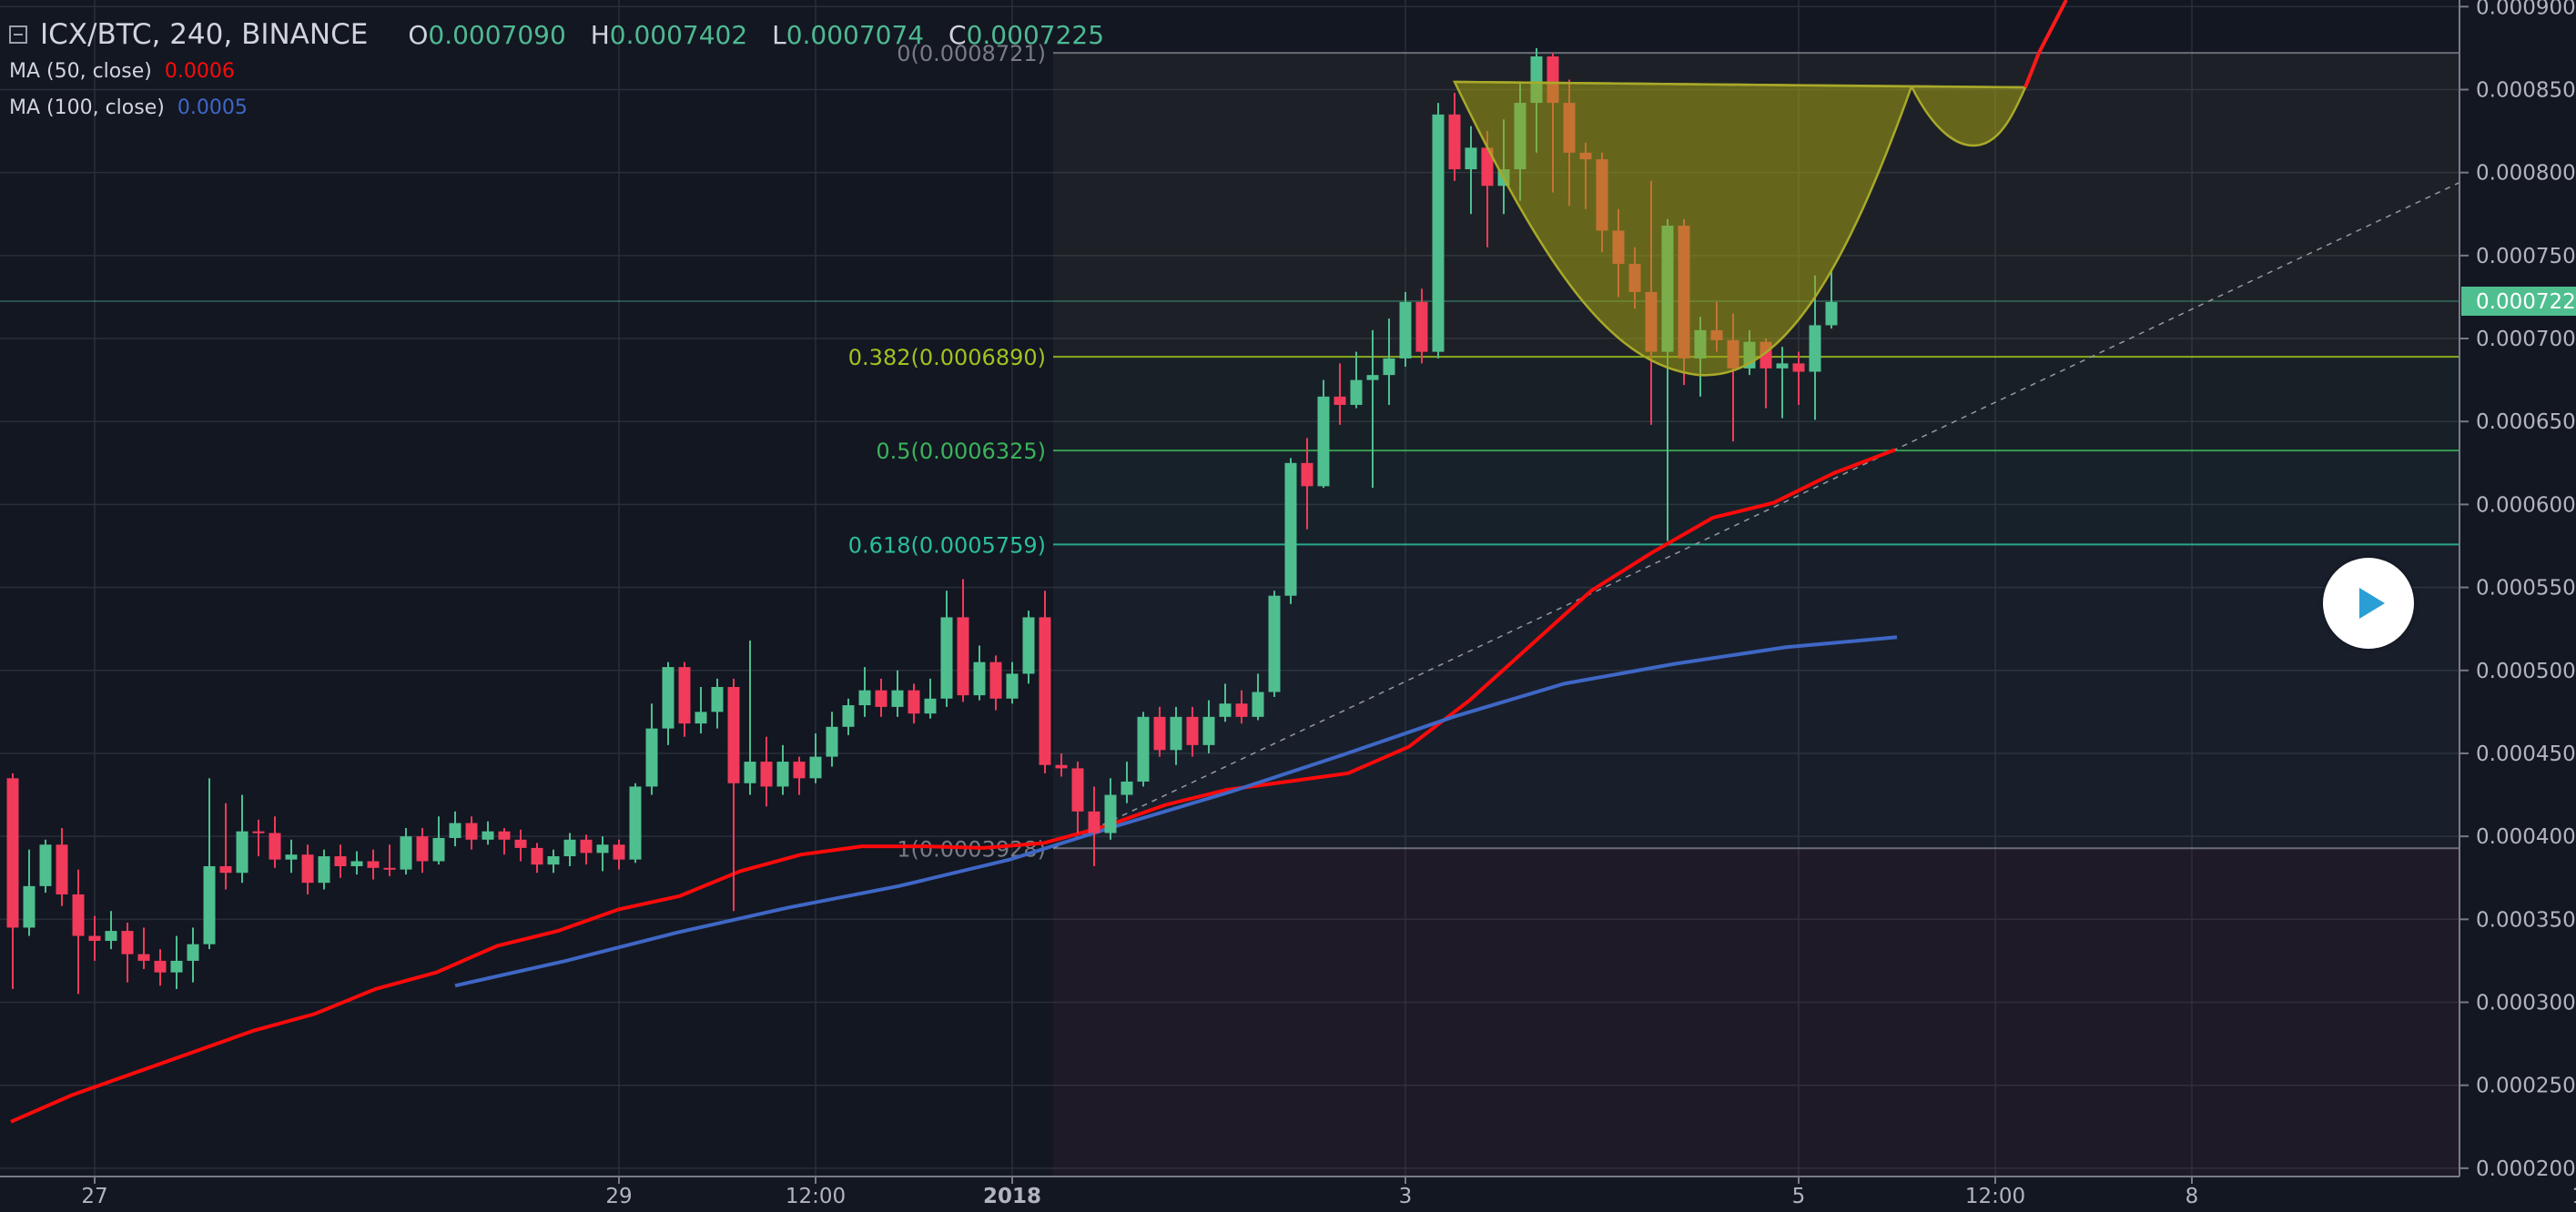  What do you see at coordinates (1740, 85) in the screenshot?
I see `rim-line` at bounding box center [1740, 85].